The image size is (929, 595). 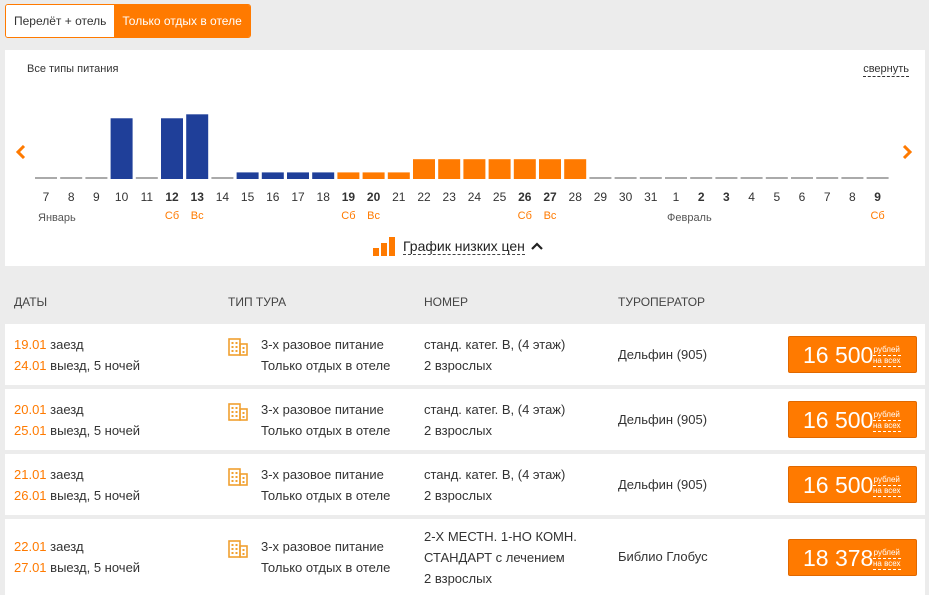 I want to click on day-label: 27, so click(x=550, y=197).